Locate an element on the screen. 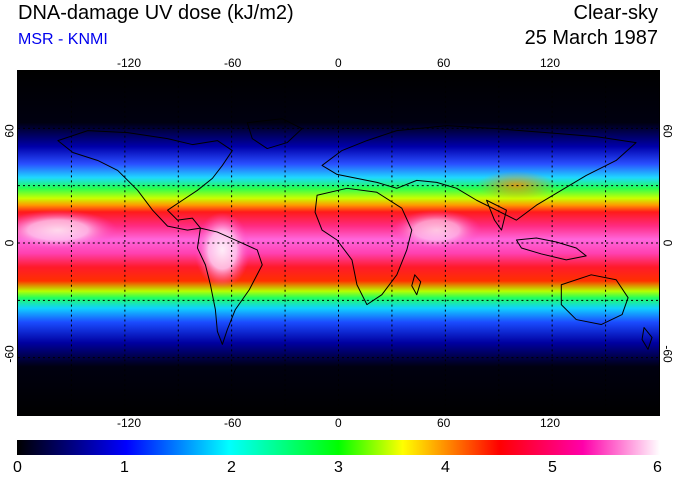 This screenshot has height=480, width=678. africa-coast is located at coordinates (363, 246).